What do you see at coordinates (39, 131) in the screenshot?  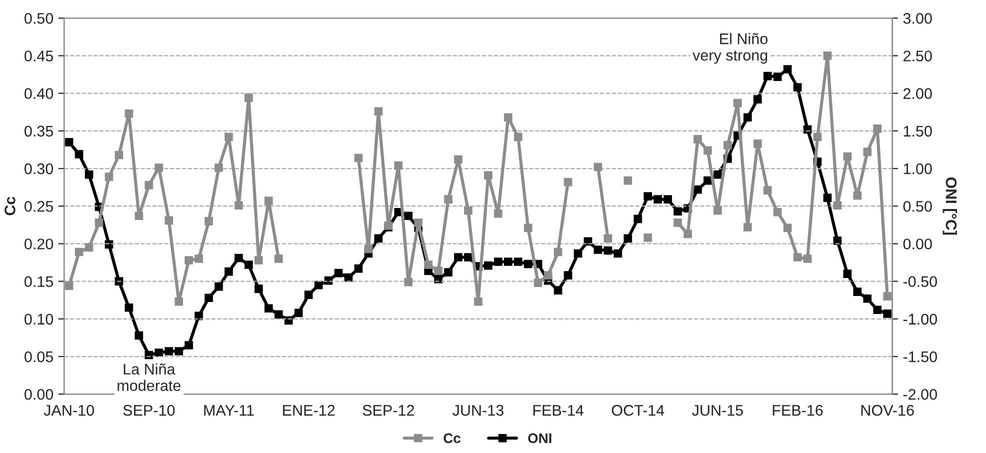 I see `y-tick-label: 0.35` at bounding box center [39, 131].